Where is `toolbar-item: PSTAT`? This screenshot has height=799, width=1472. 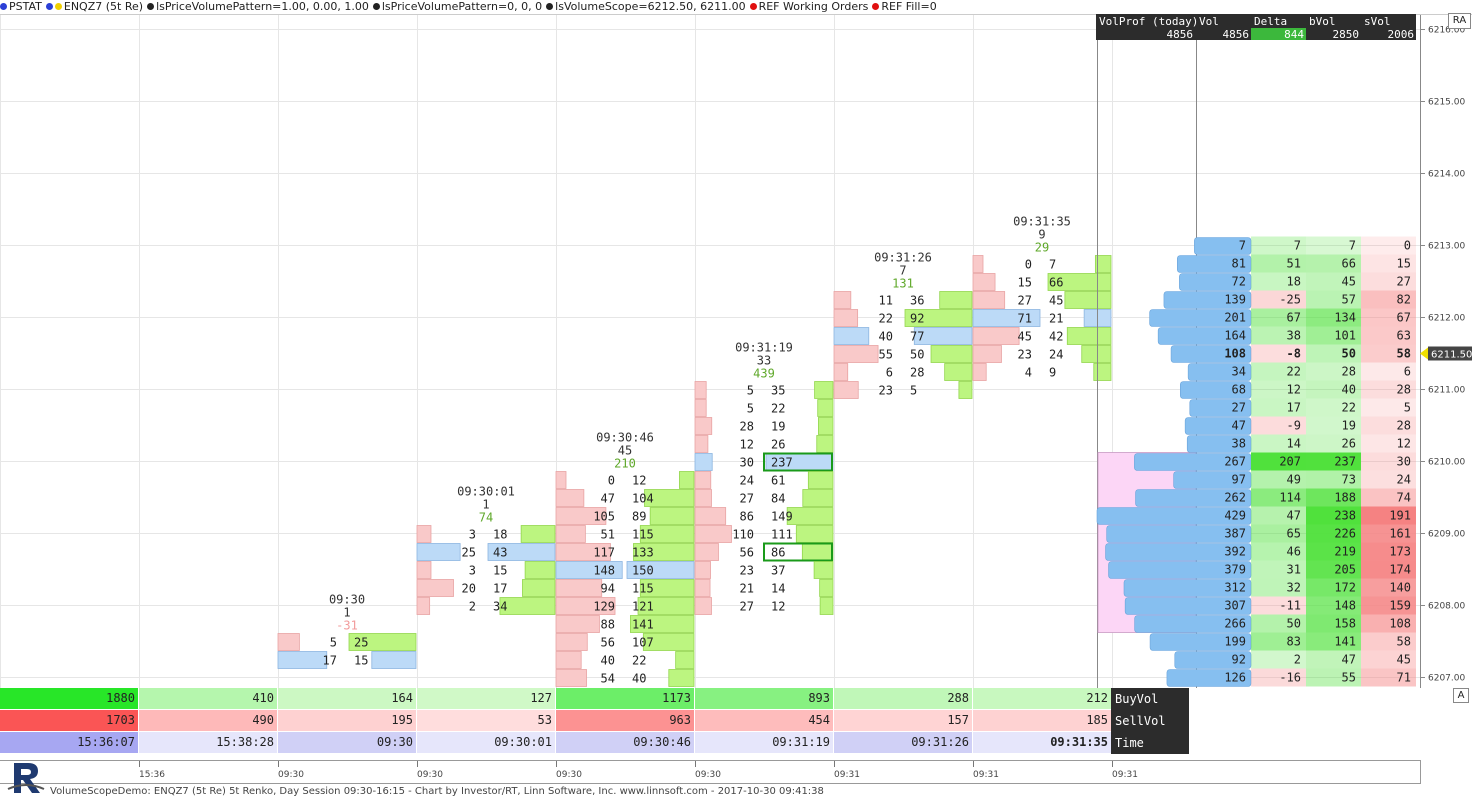
toolbar-item: PSTAT is located at coordinates (21, 7).